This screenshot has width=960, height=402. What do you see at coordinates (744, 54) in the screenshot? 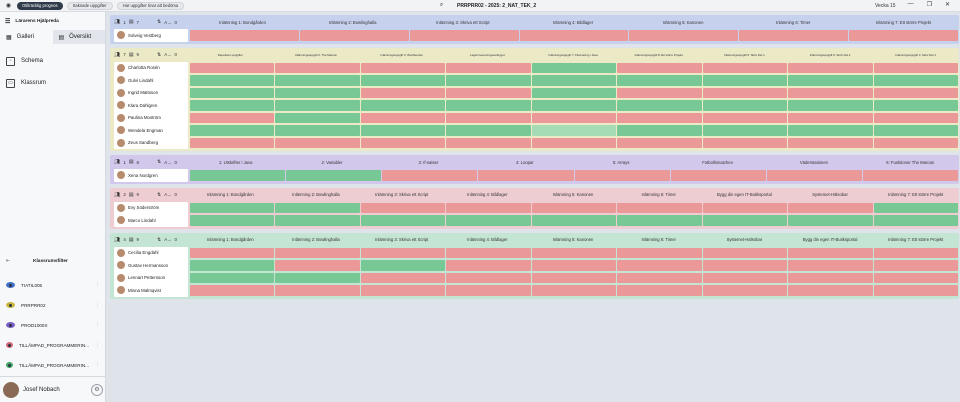
I see `assignment-header: Inlämningsuppgift 5: Skriv Del 1` at bounding box center [744, 54].